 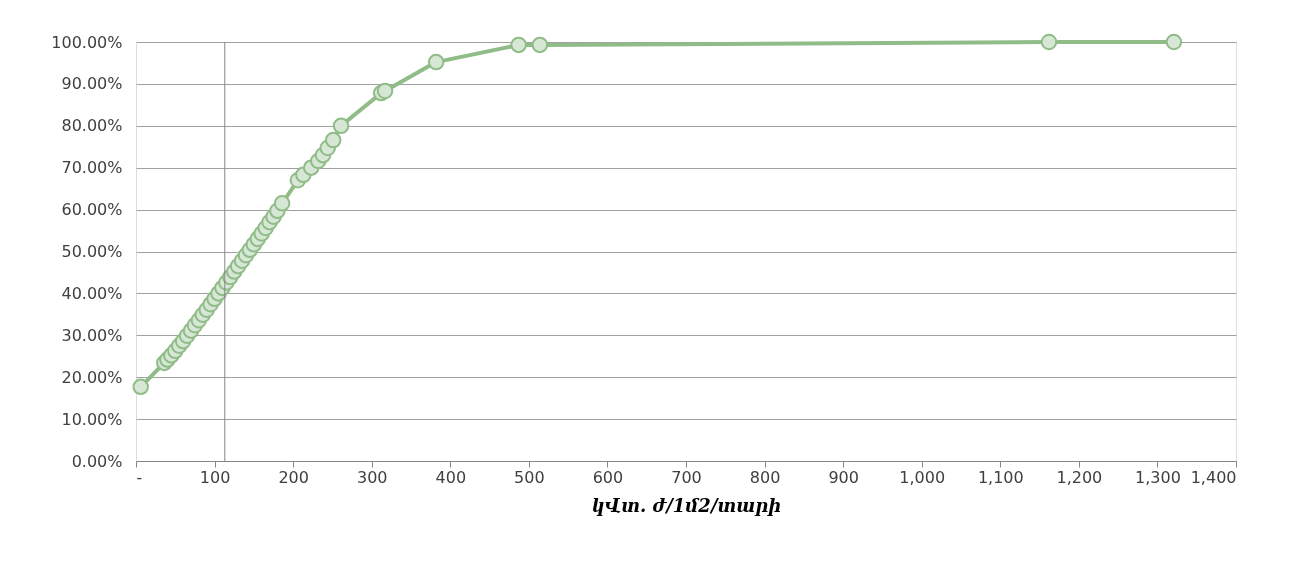 What do you see at coordinates (686, 477) in the screenshot?
I see `x-tick-label: 700` at bounding box center [686, 477].